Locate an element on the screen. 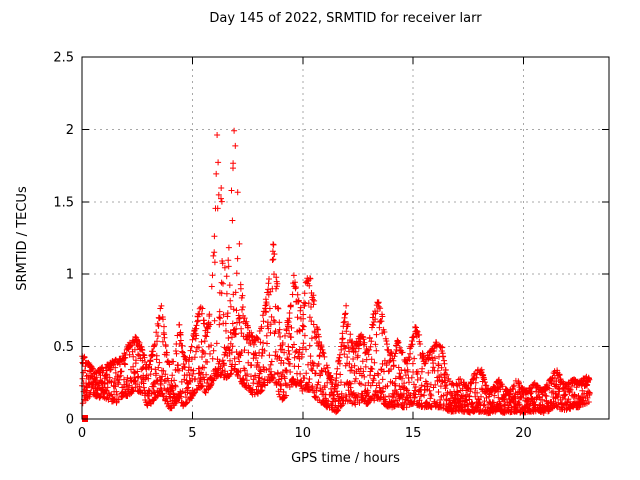 The width and height of the screenshot is (640, 480). y-tick-label: 2 is located at coordinates (70, 130).